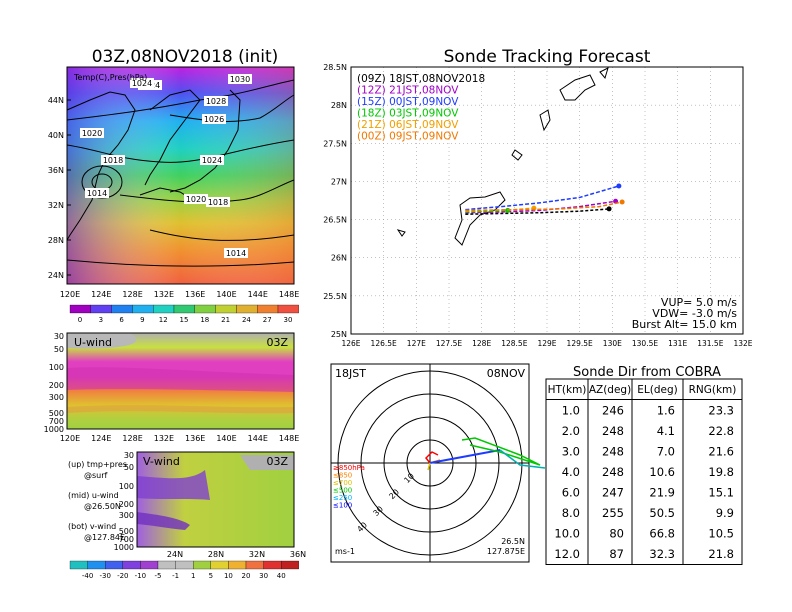 This screenshot has width=792, height=612. Describe the element at coordinates (408, 114) in the screenshot. I see `tracking-legend-entry: (18Z) 03JST,09NOV` at that location.